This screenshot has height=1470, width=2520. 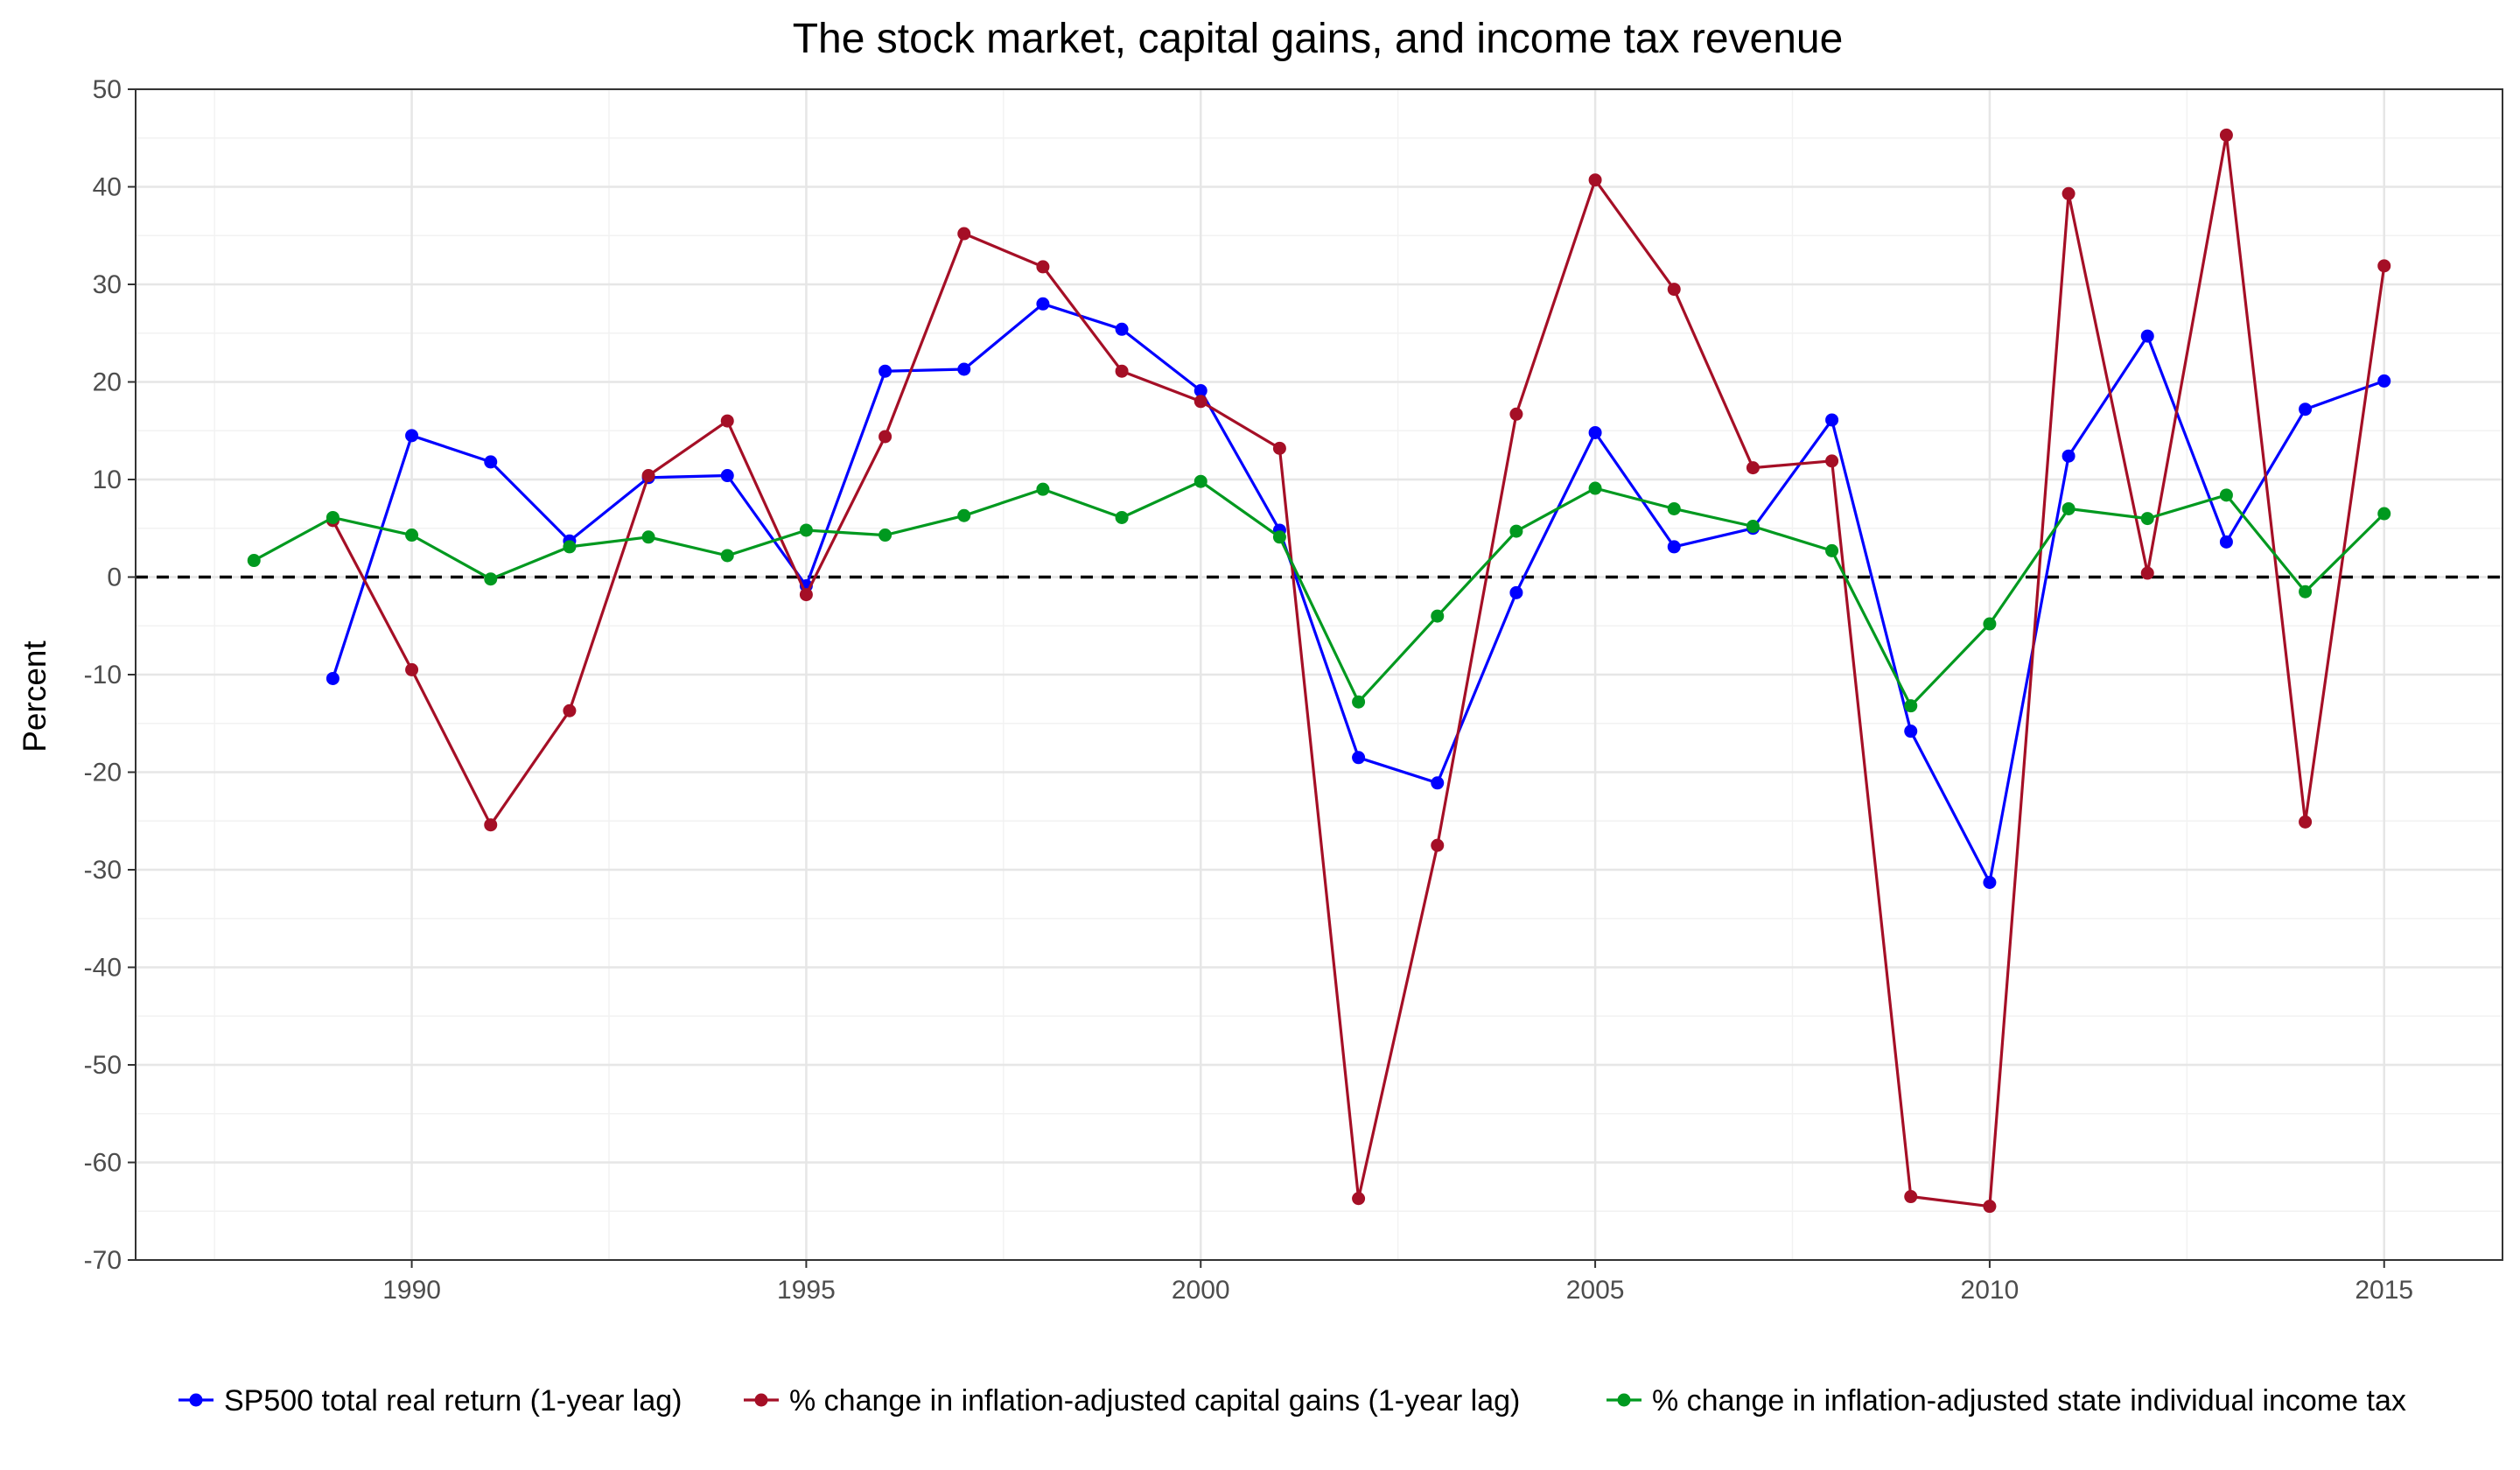 I want to click on legend-item-1: SP500 total real return (1-year lag), so click(x=430, y=1401).